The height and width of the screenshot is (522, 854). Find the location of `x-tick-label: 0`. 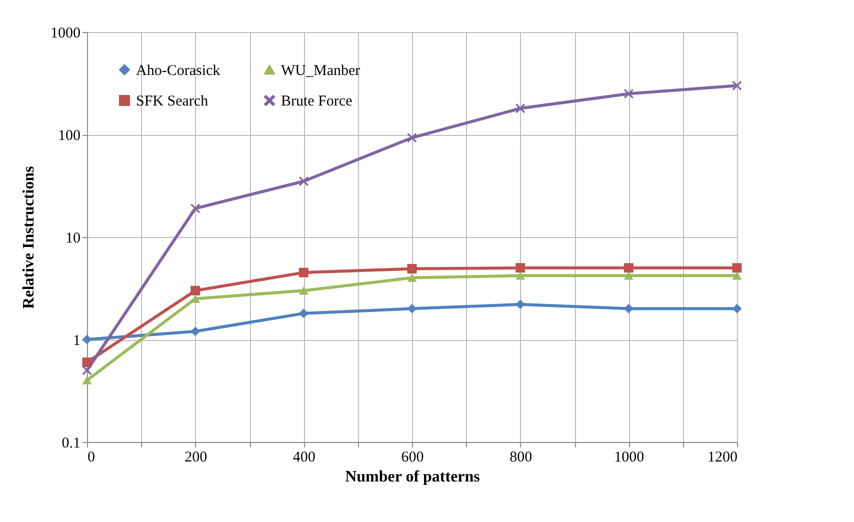

x-tick-label: 0 is located at coordinates (91, 458).